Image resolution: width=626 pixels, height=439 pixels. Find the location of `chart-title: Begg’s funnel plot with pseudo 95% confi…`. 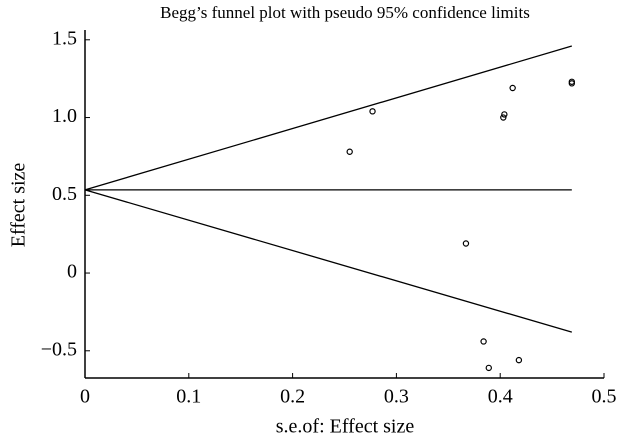

chart-title: Begg’s funnel plot with pseudo 95% confi… is located at coordinates (345, 12).